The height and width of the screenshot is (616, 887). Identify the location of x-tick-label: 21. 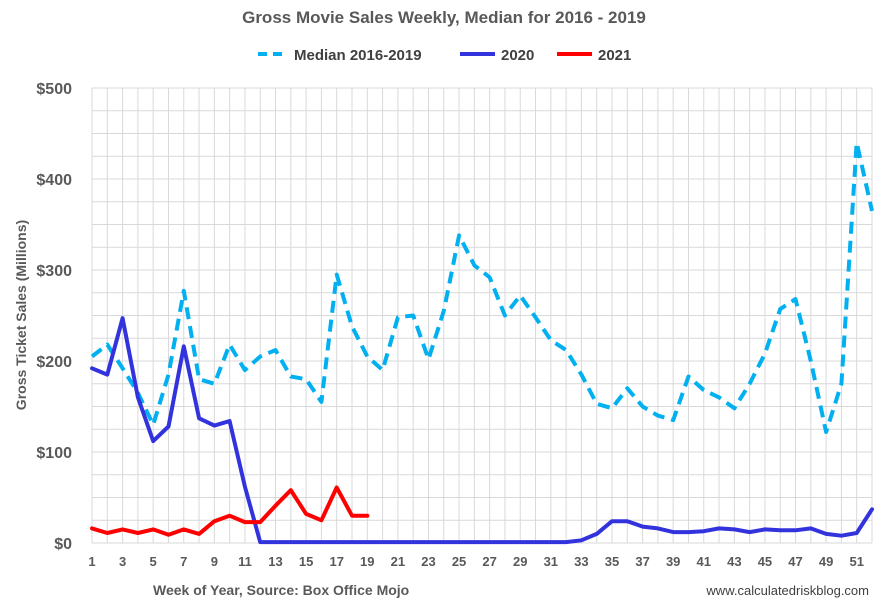
(398, 561).